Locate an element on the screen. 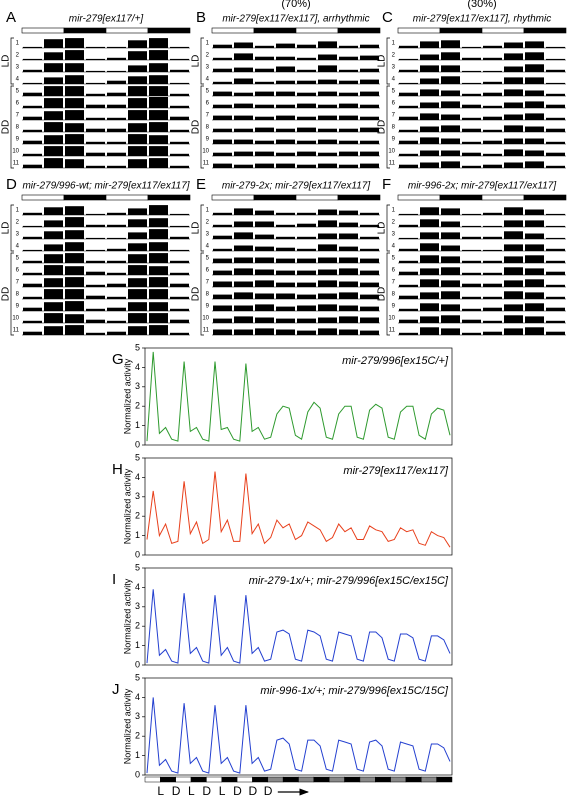 The image size is (569, 800). chart-title: mir-279/996[ex15C/+] is located at coordinates (395, 361).